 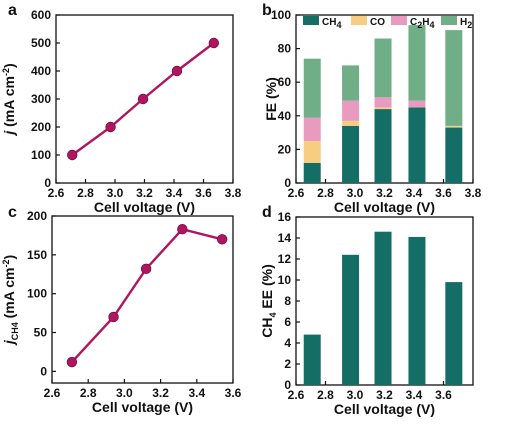 I want to click on legend-label: CO, so click(x=377, y=22).